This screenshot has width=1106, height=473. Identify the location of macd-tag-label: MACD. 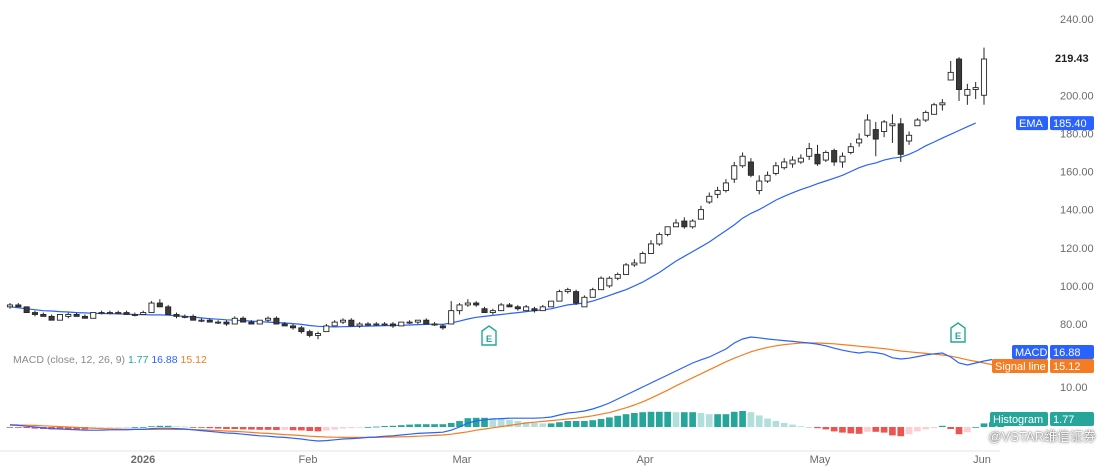
(1030, 352).